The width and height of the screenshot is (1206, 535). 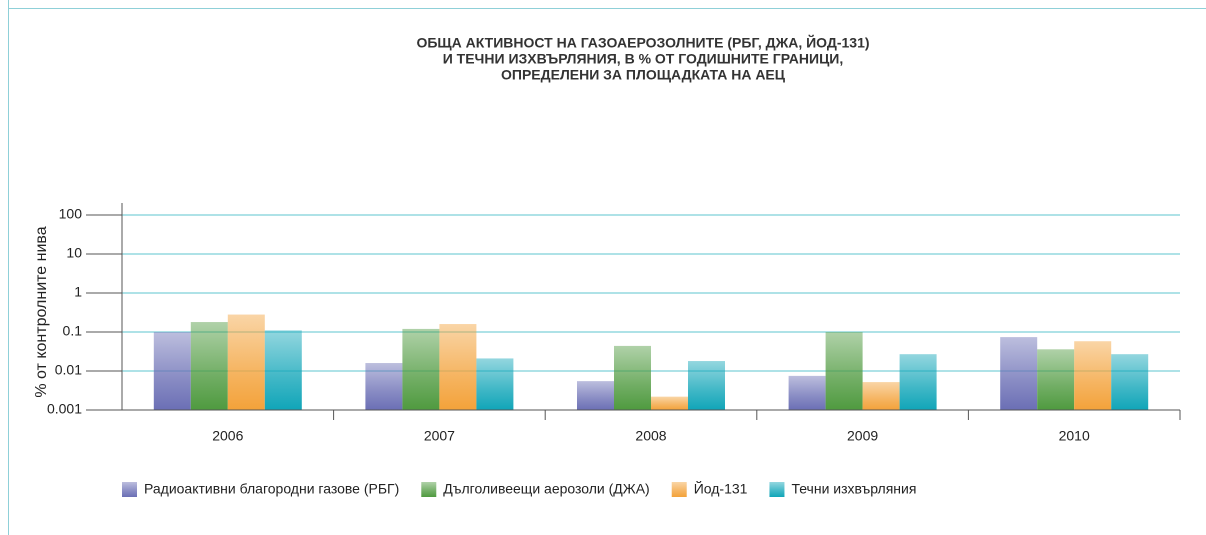 I want to click on x-tick-label: 2009, so click(x=862, y=436).